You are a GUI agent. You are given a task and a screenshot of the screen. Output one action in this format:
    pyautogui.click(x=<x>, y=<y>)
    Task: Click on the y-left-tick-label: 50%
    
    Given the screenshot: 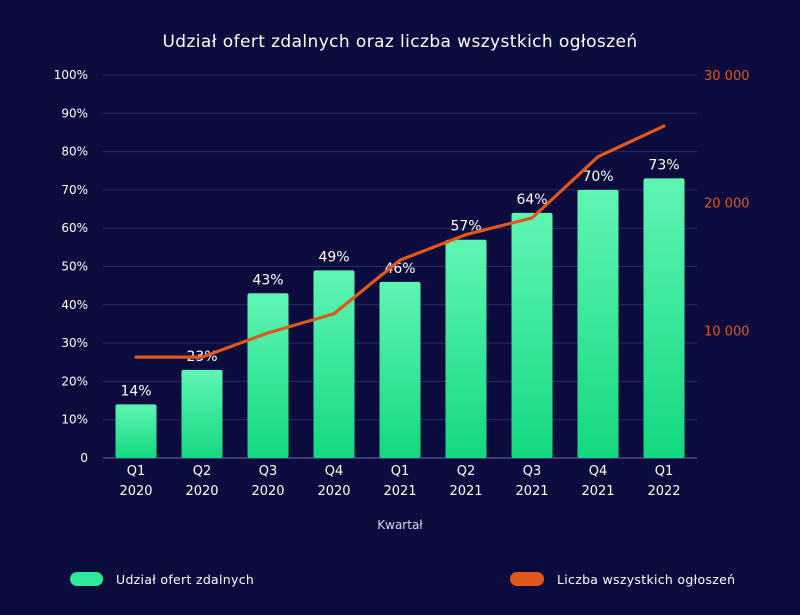 What is the action you would take?
    pyautogui.click(x=74, y=267)
    